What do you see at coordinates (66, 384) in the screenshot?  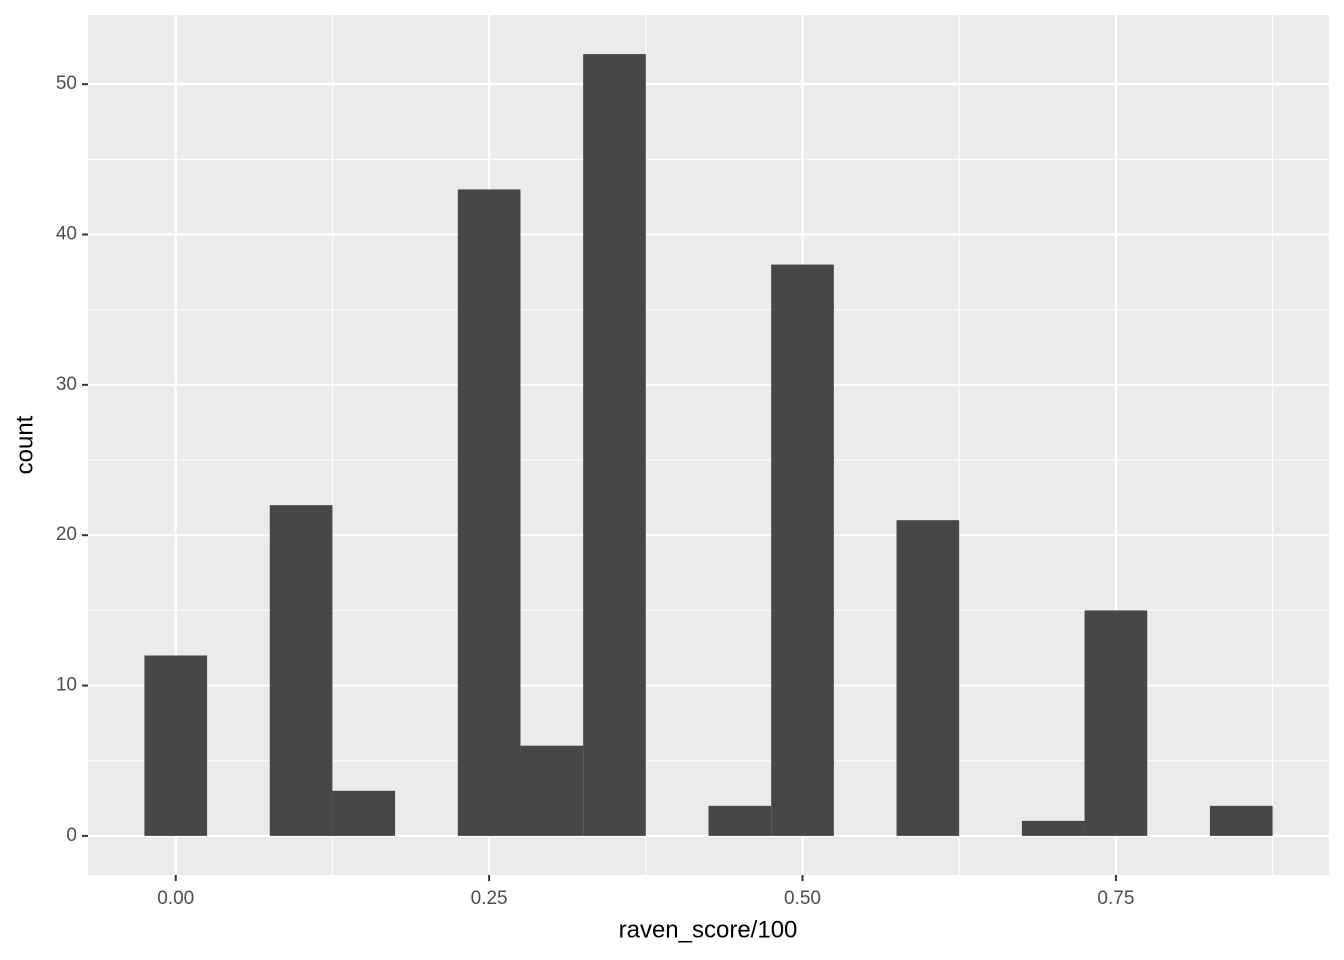 I see `y-tick-label: 30` at bounding box center [66, 384].